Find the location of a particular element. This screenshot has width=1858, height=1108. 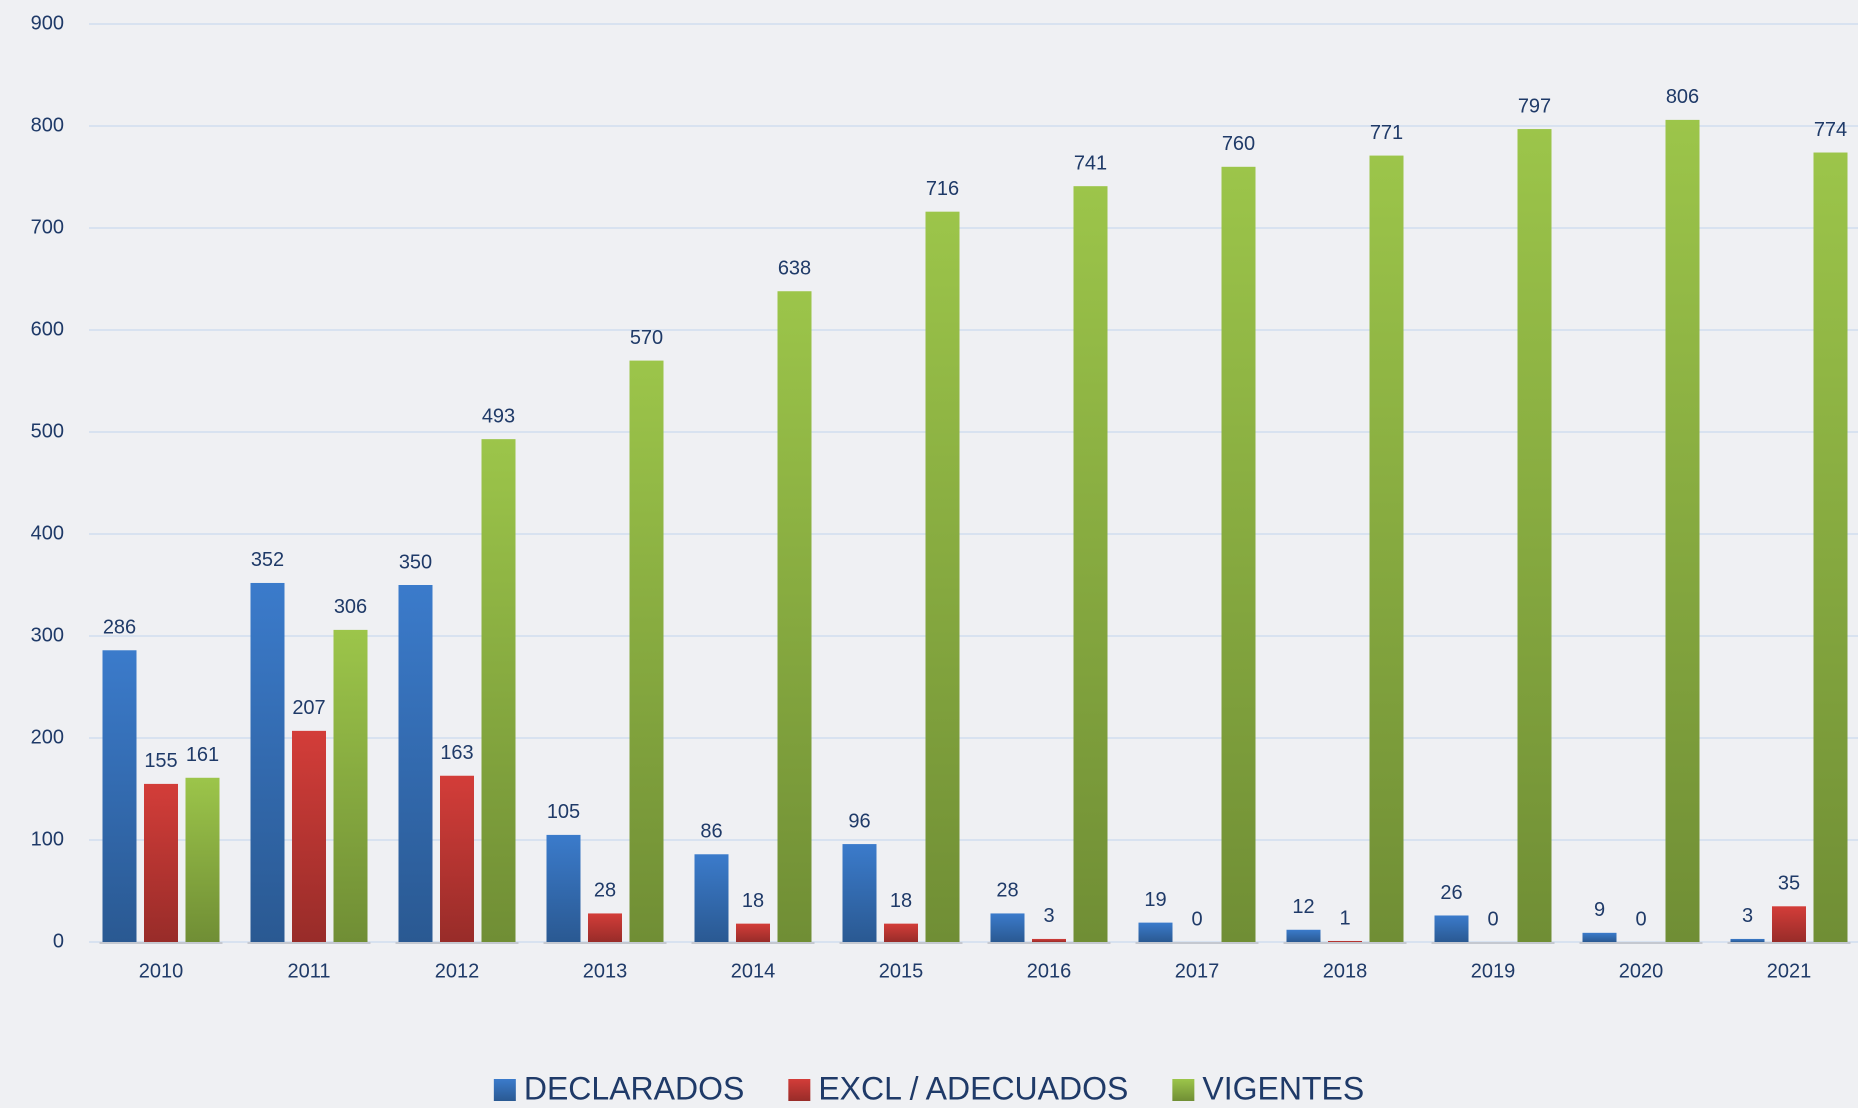

data-label: 716 is located at coordinates (942, 189).